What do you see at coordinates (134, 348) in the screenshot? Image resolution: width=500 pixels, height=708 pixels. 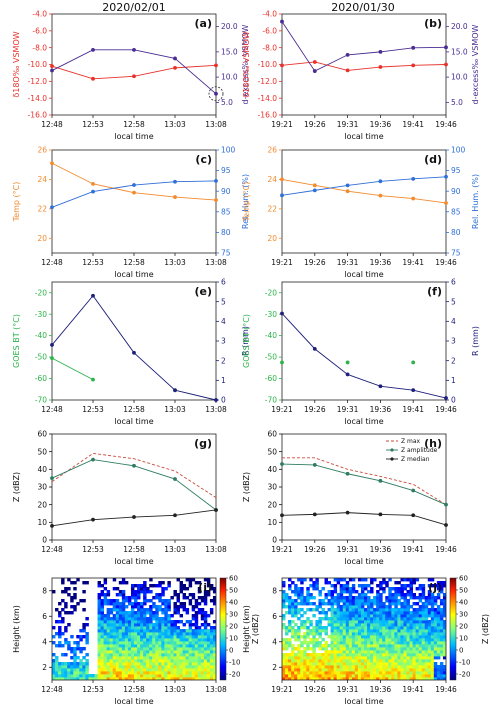 I see `series-line` at bounding box center [134, 348].